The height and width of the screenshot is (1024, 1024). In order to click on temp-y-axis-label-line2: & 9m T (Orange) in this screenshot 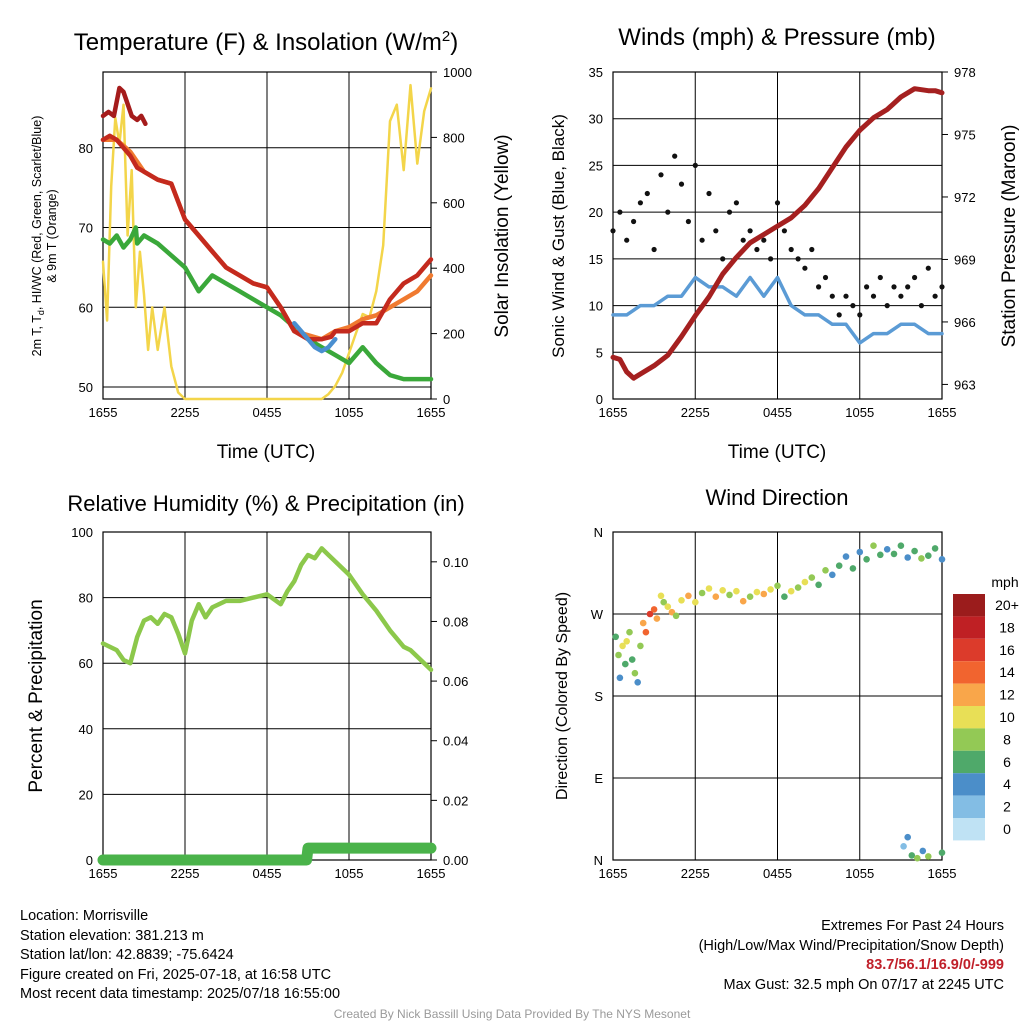, I will do `click(52, 235)`.